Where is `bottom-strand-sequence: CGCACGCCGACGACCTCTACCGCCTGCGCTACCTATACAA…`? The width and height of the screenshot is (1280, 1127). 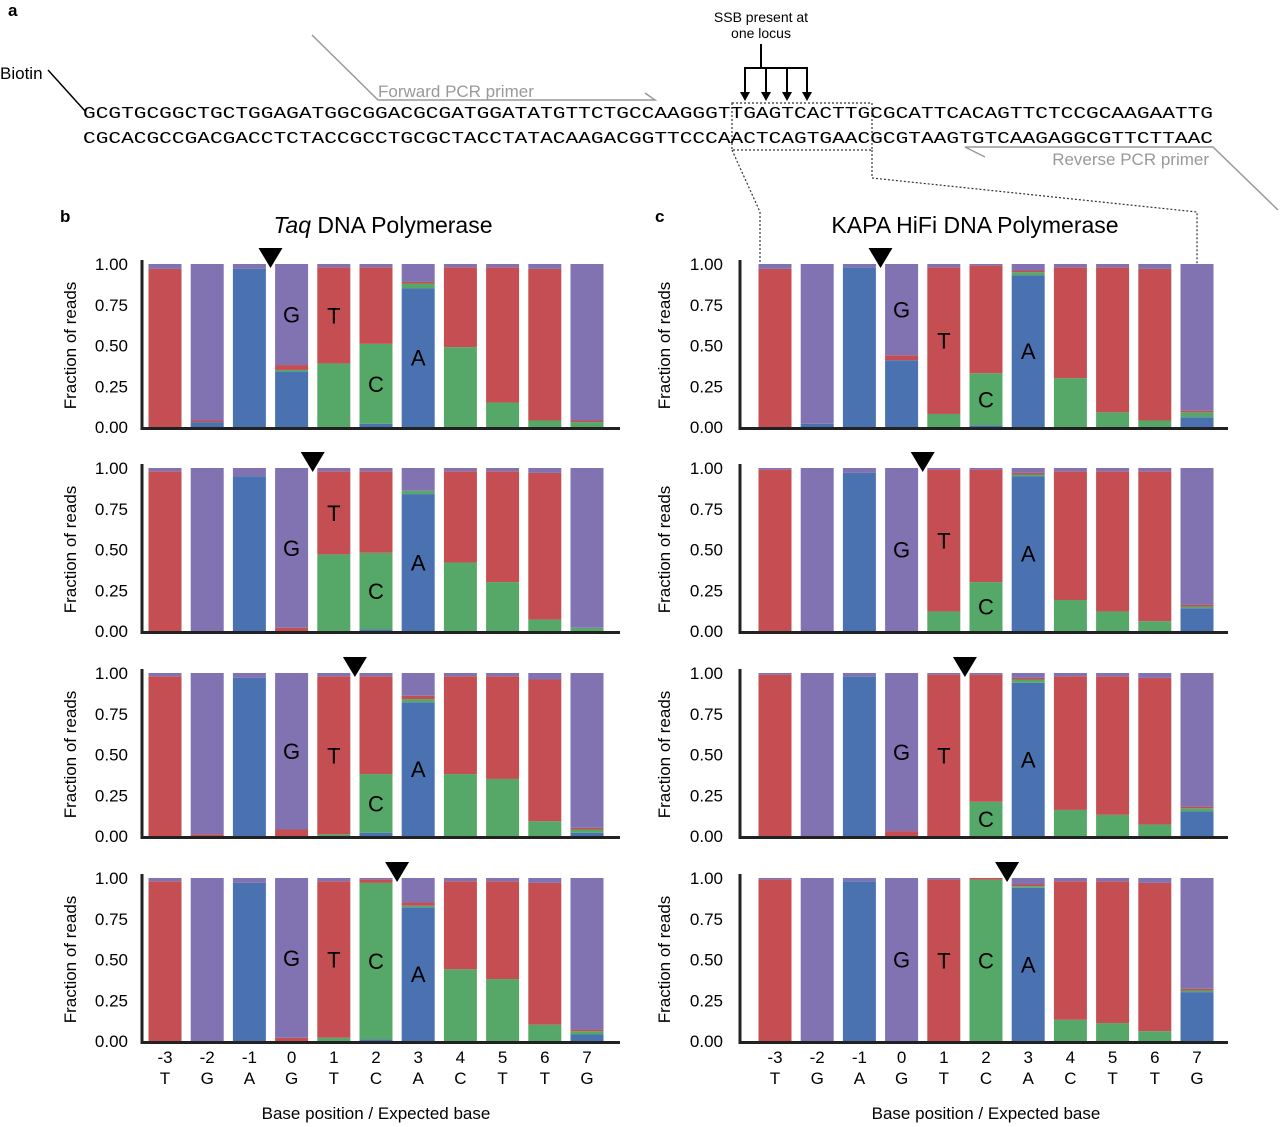 bottom-strand-sequence: CGCACGCCGACGACCTCTACCGCCTGCGCTACCTATACAA… is located at coordinates (648, 139).